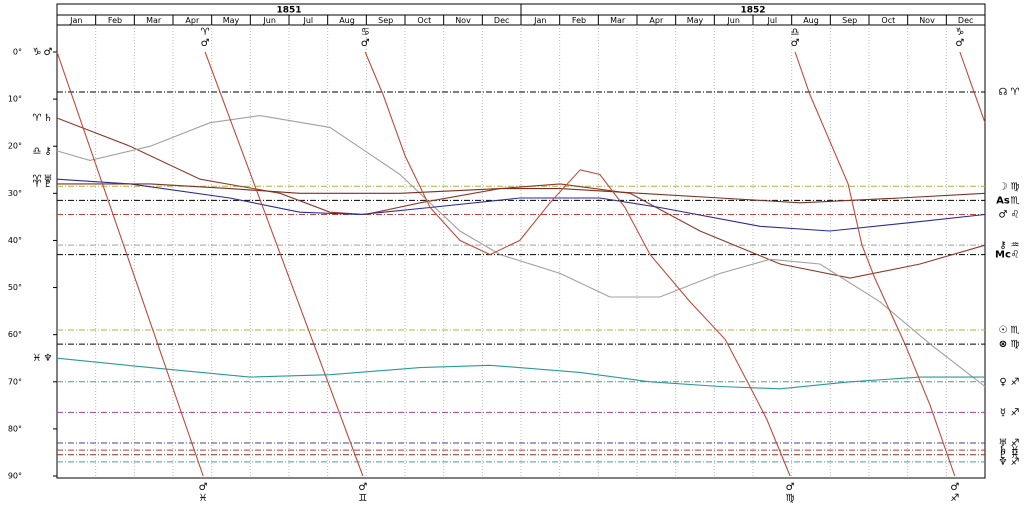  I want to click on series-sign: ♎, so click(37, 151).